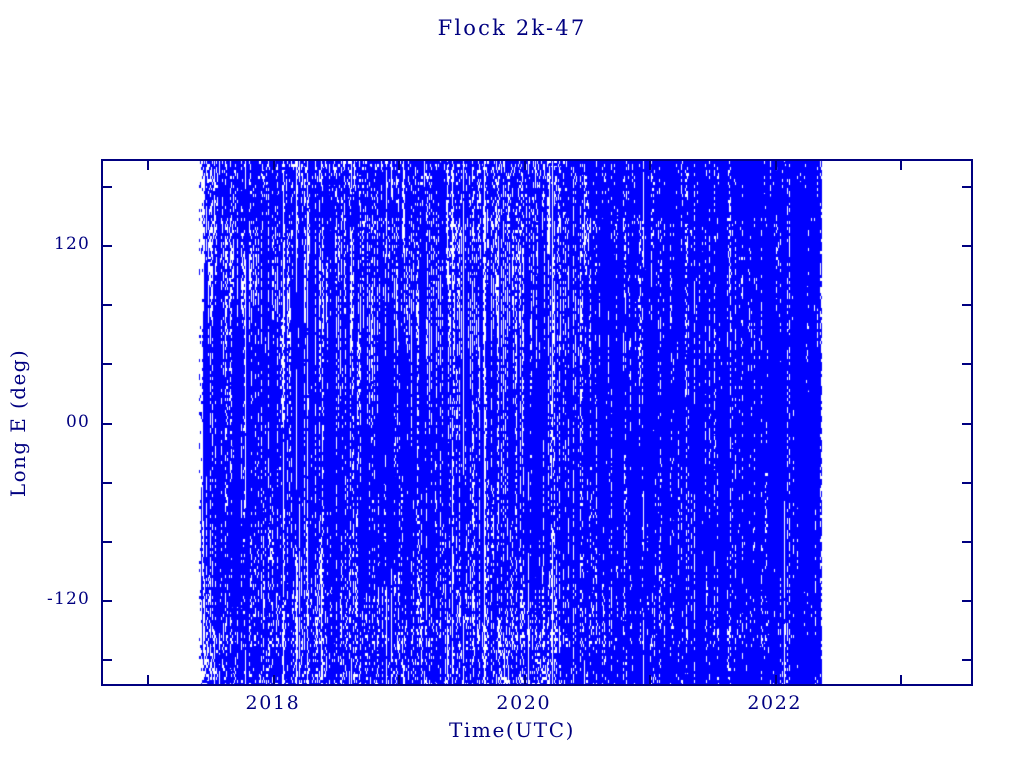 Image resolution: width=1024 pixels, height=768 pixels. What do you see at coordinates (512, 730) in the screenshot?
I see `x-axis-title: Time(UTC)` at bounding box center [512, 730].